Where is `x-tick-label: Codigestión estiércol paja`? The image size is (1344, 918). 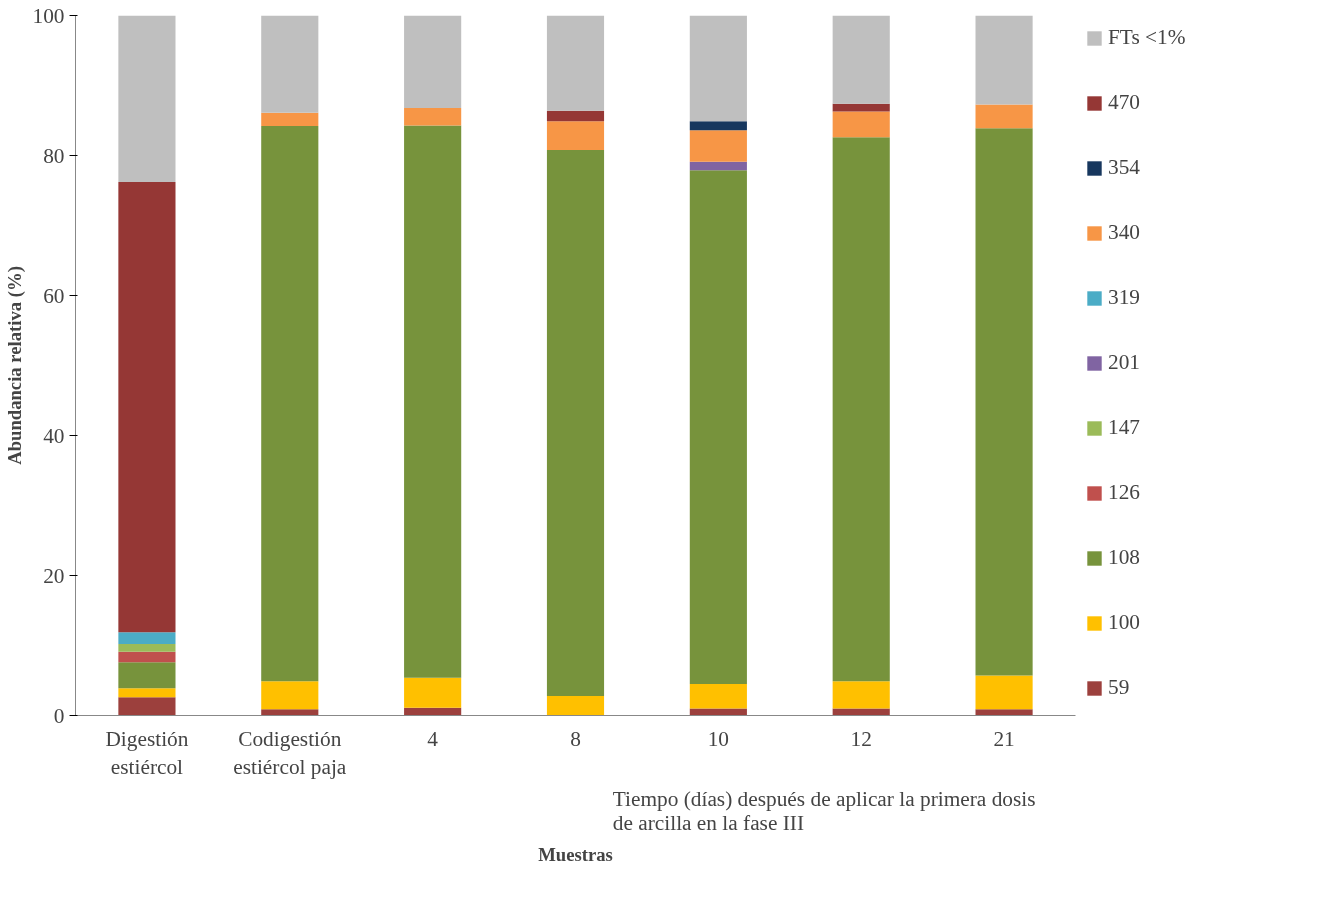
x-tick-label: Codigestión estiércol paja is located at coordinates (290, 753).